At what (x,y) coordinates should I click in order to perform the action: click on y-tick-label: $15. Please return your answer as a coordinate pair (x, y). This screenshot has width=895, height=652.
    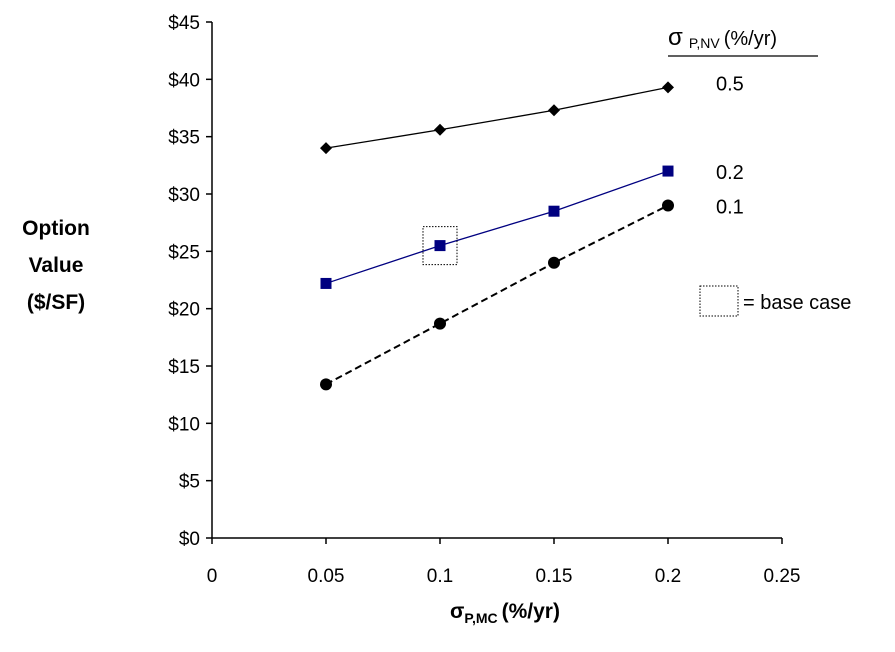
    Looking at the image, I should click on (184, 367).